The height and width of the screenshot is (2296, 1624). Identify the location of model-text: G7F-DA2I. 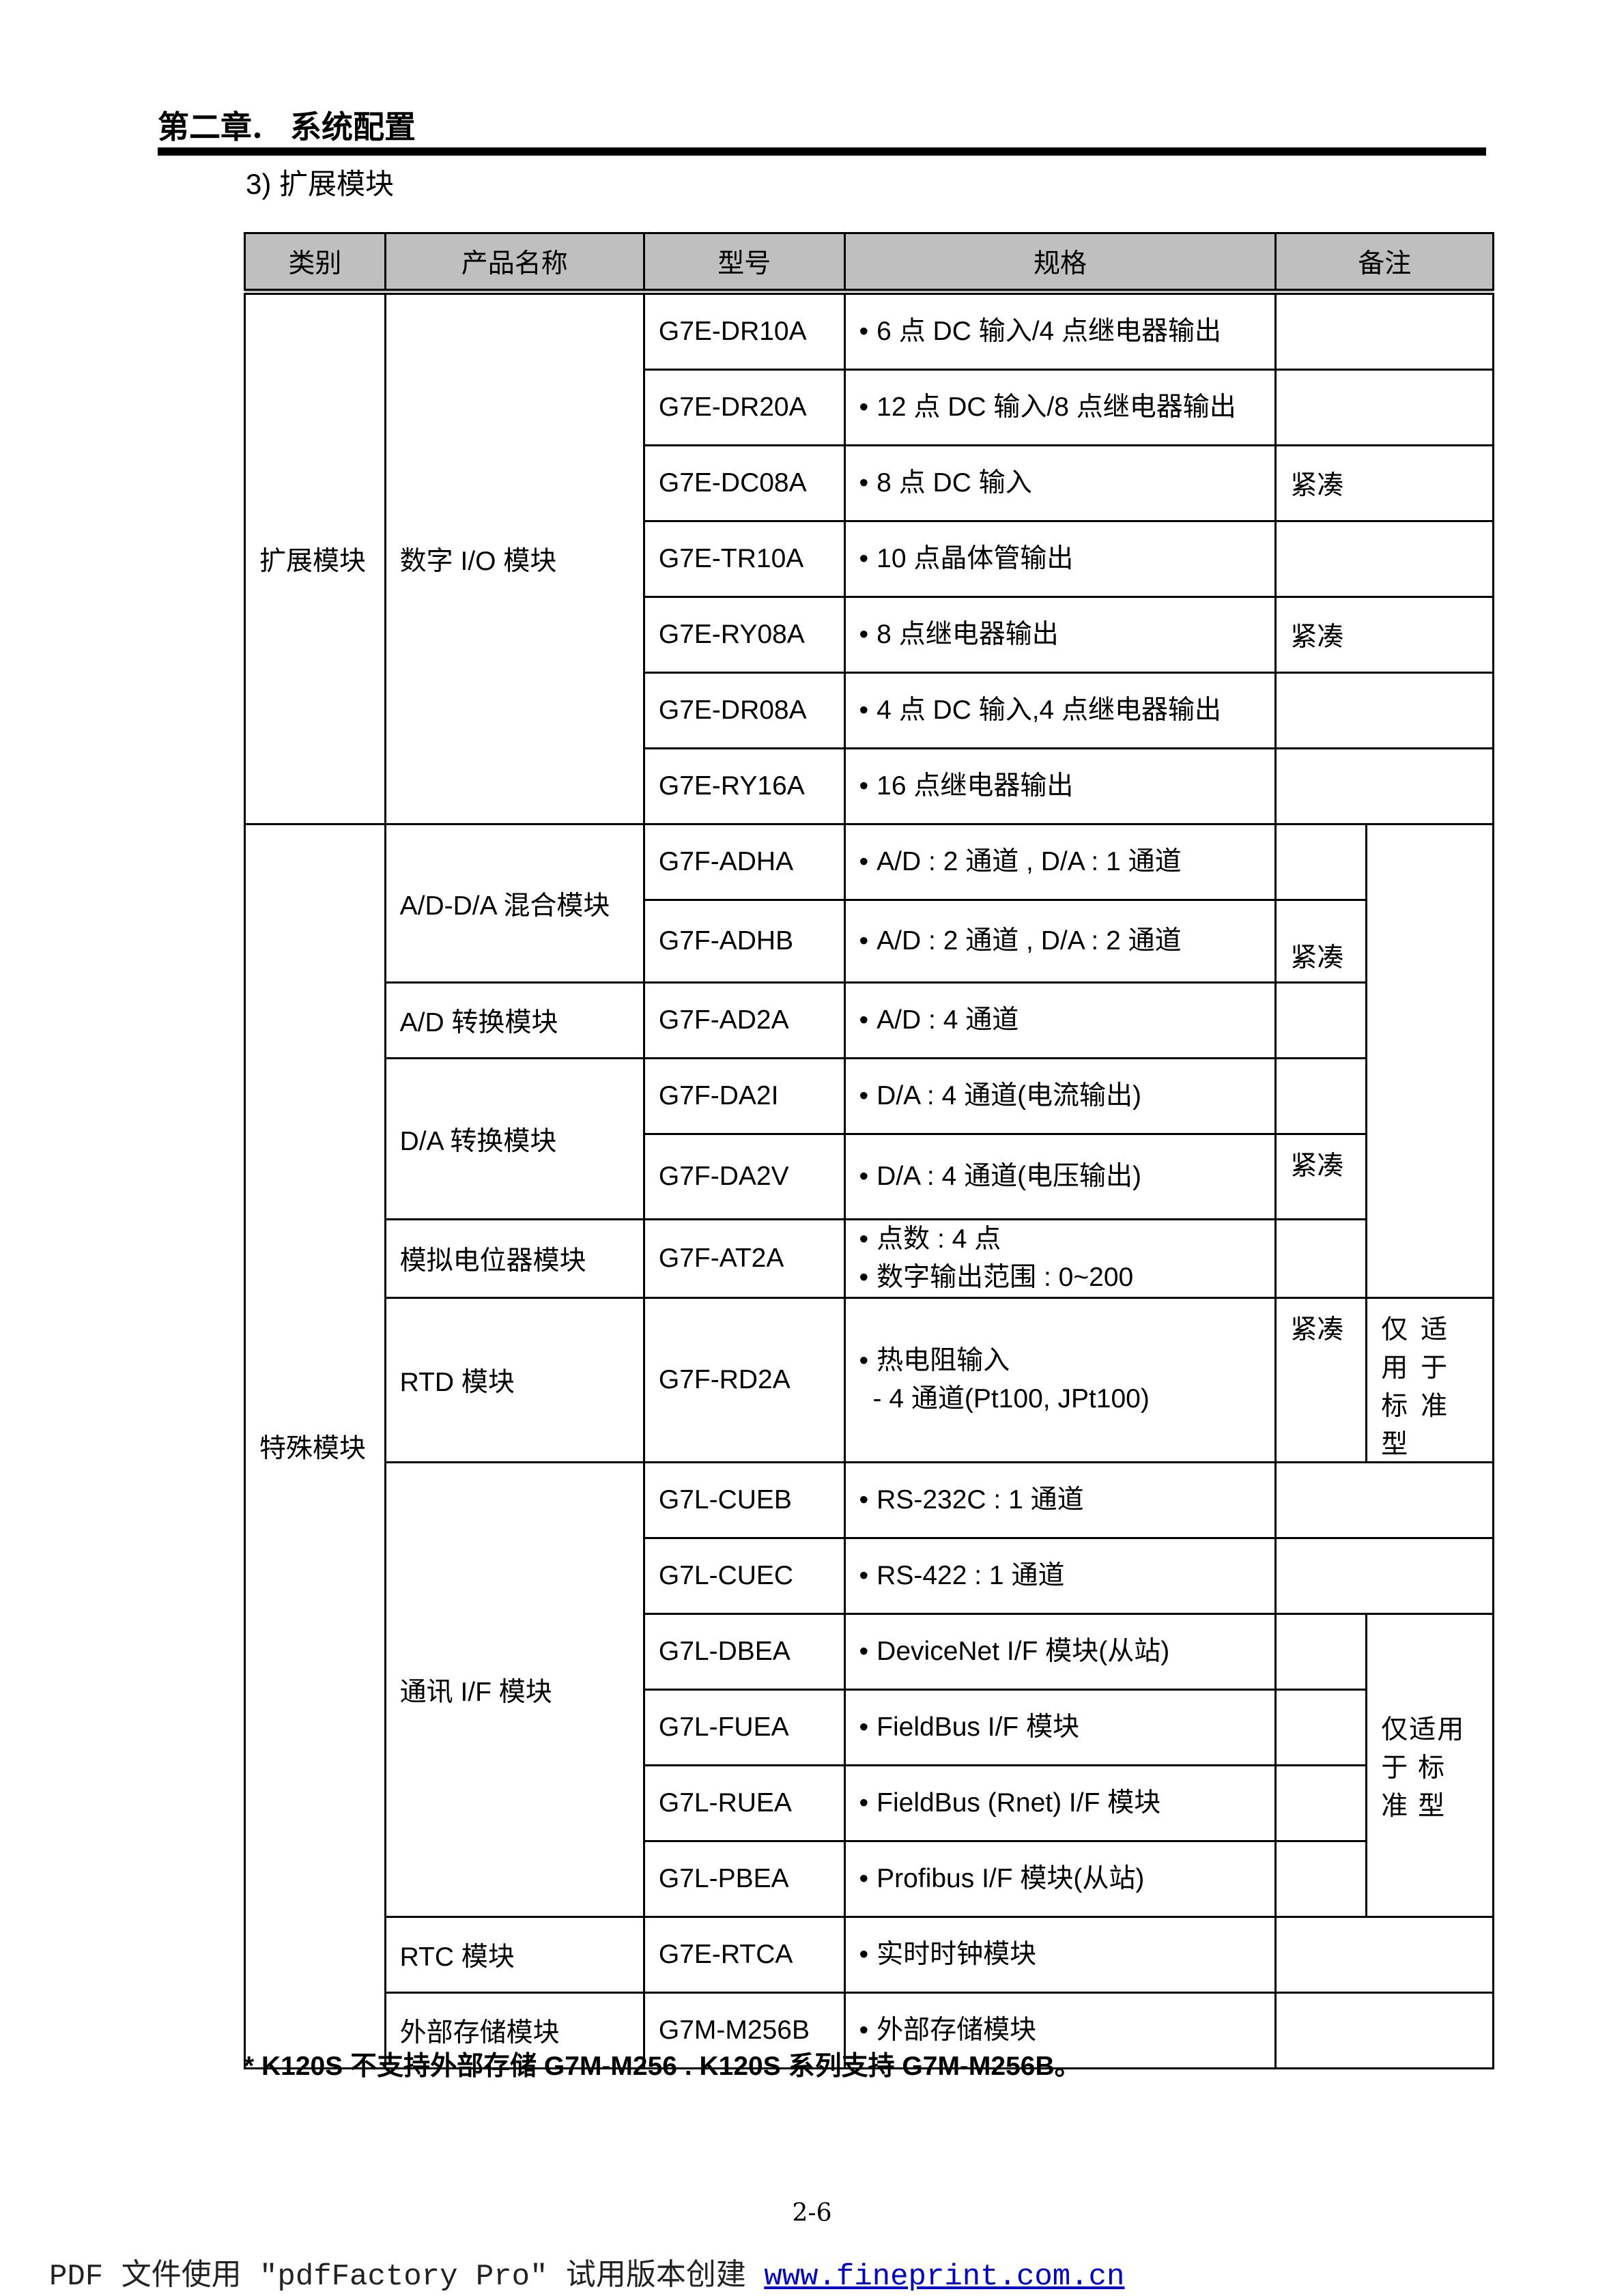
(718, 1096).